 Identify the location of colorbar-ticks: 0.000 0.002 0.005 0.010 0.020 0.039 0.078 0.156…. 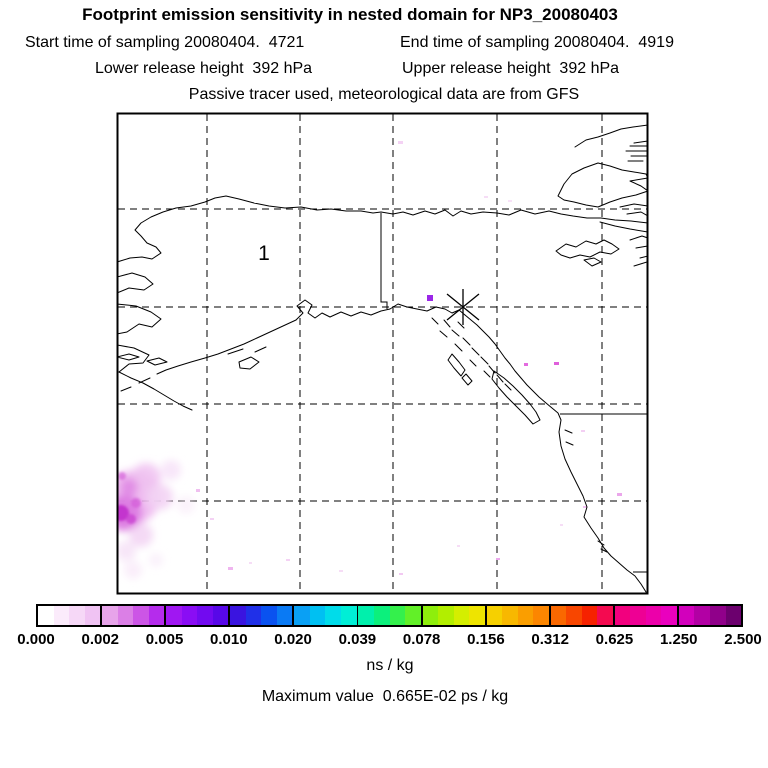
(384, 641).